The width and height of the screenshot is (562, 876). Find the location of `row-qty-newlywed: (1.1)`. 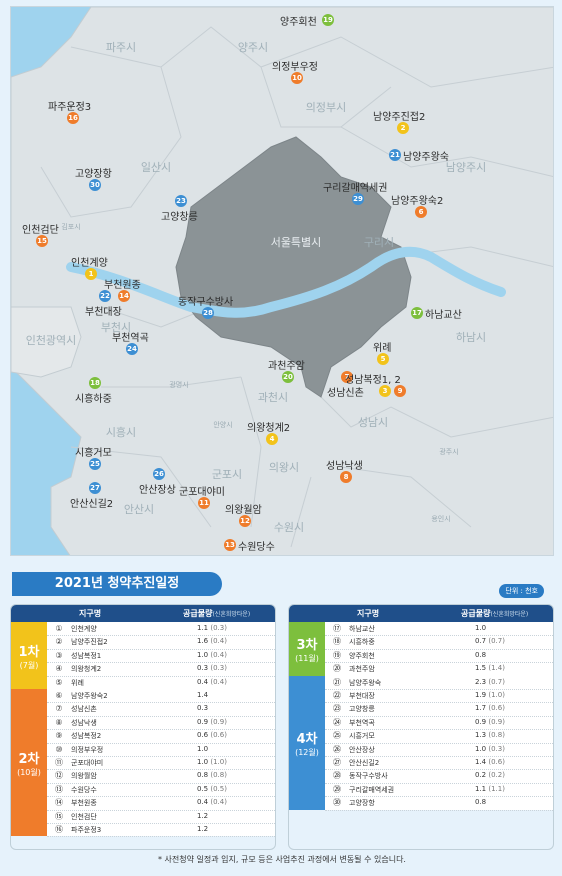

row-qty-newlywed: (1.1) is located at coordinates (495, 788).